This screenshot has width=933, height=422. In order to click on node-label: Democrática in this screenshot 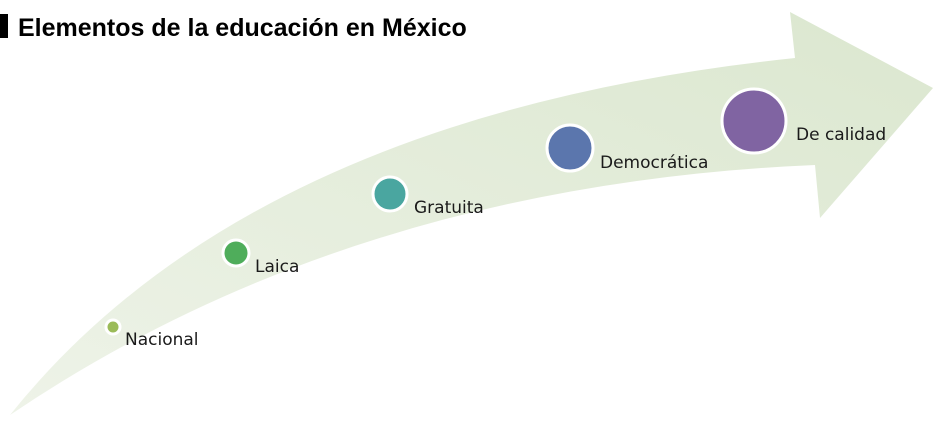, I will do `click(654, 163)`.